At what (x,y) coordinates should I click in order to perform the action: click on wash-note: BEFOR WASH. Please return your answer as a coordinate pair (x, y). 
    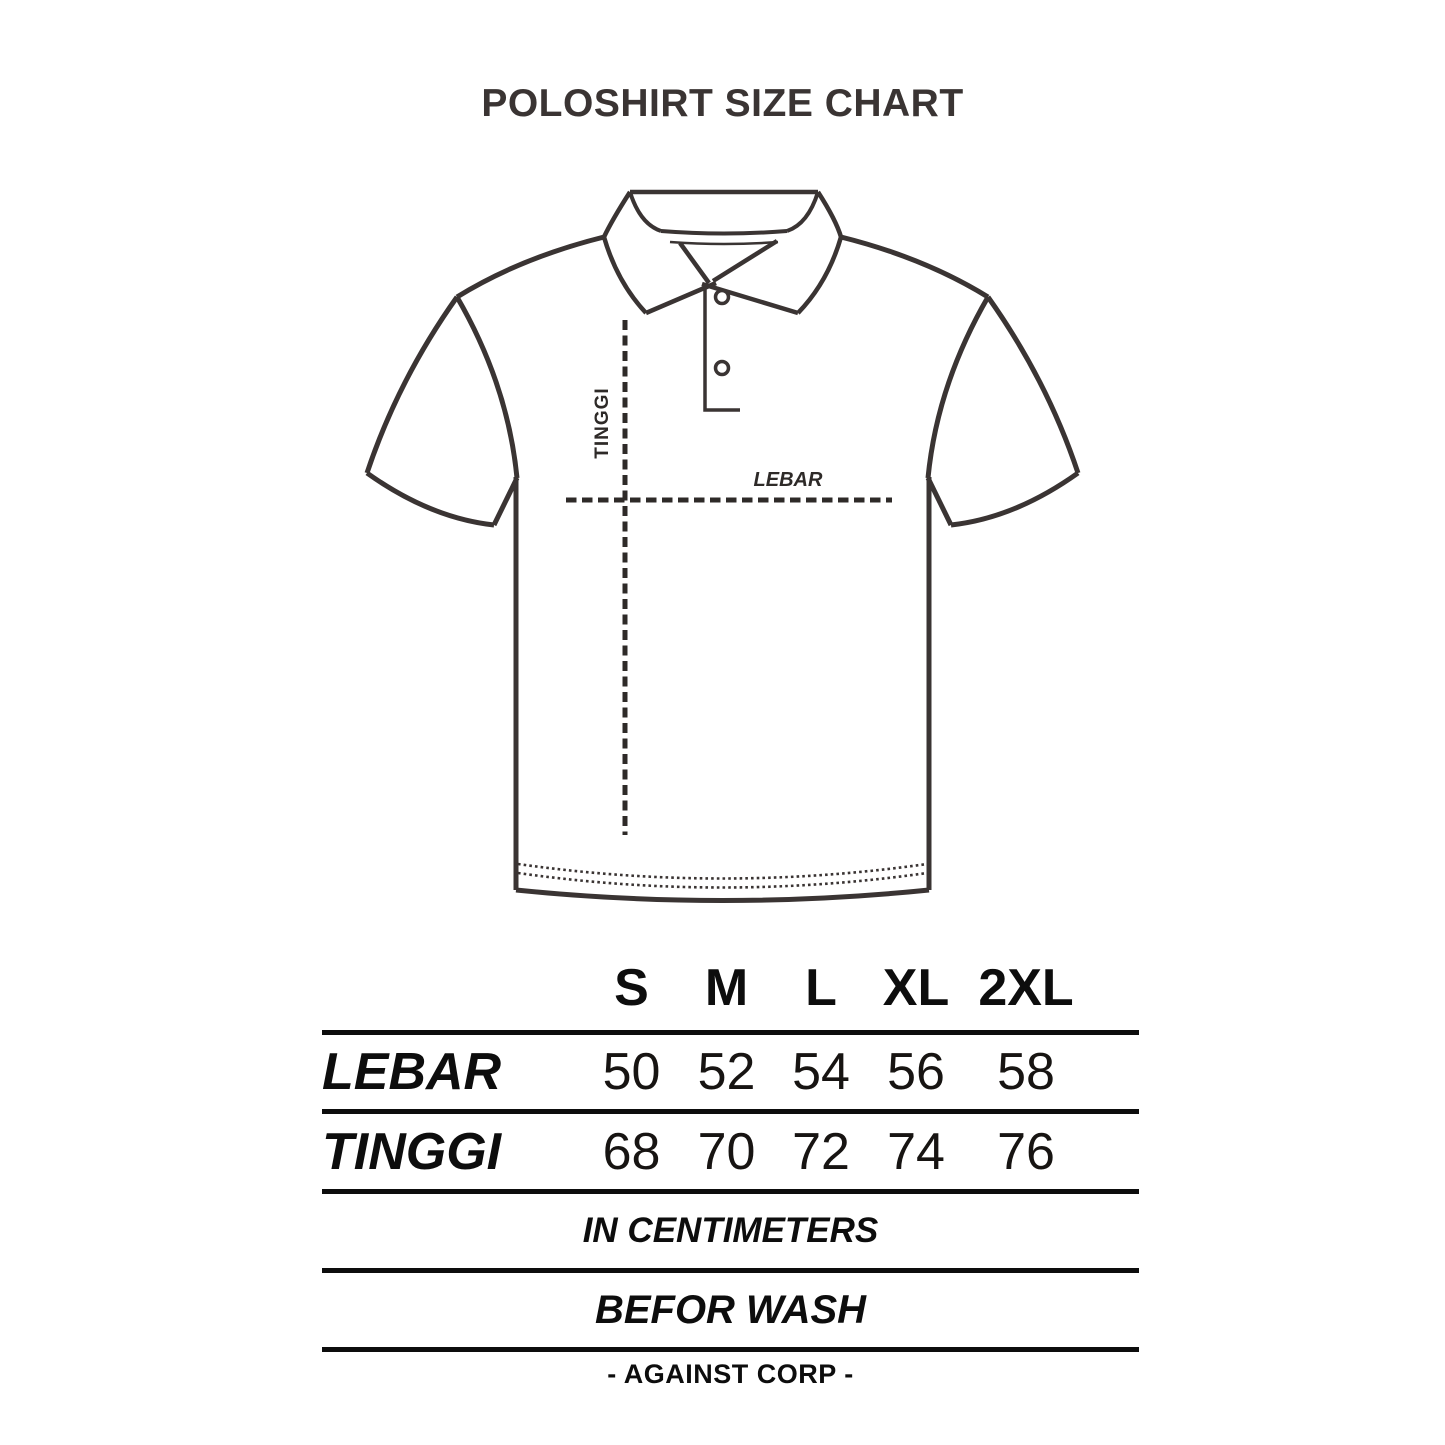
    Looking at the image, I should click on (730, 1309).